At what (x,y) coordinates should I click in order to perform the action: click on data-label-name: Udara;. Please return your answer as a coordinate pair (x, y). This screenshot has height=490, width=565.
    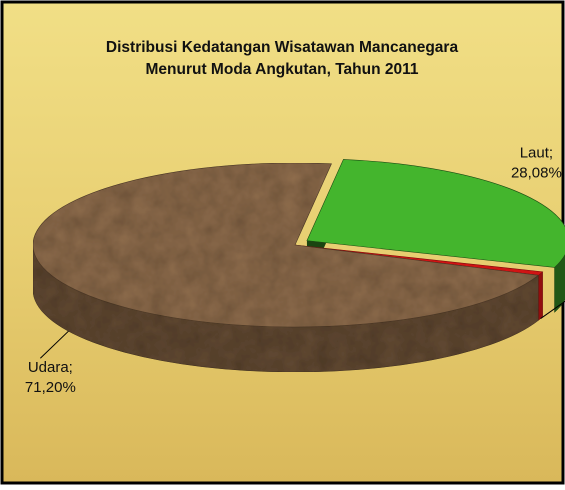
    Looking at the image, I should click on (50, 367).